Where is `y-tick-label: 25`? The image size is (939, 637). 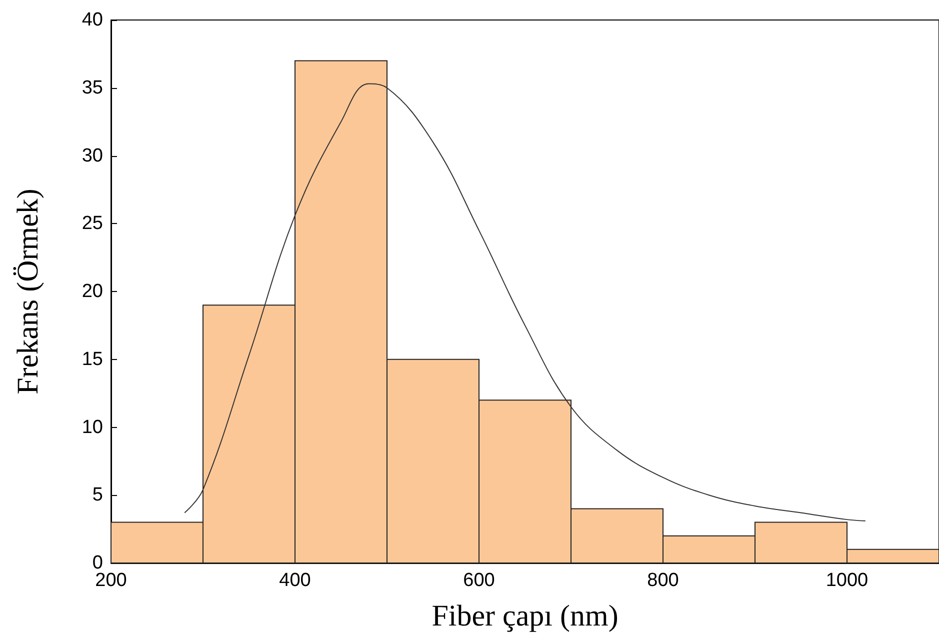
y-tick-label: 25 is located at coordinates (92, 223).